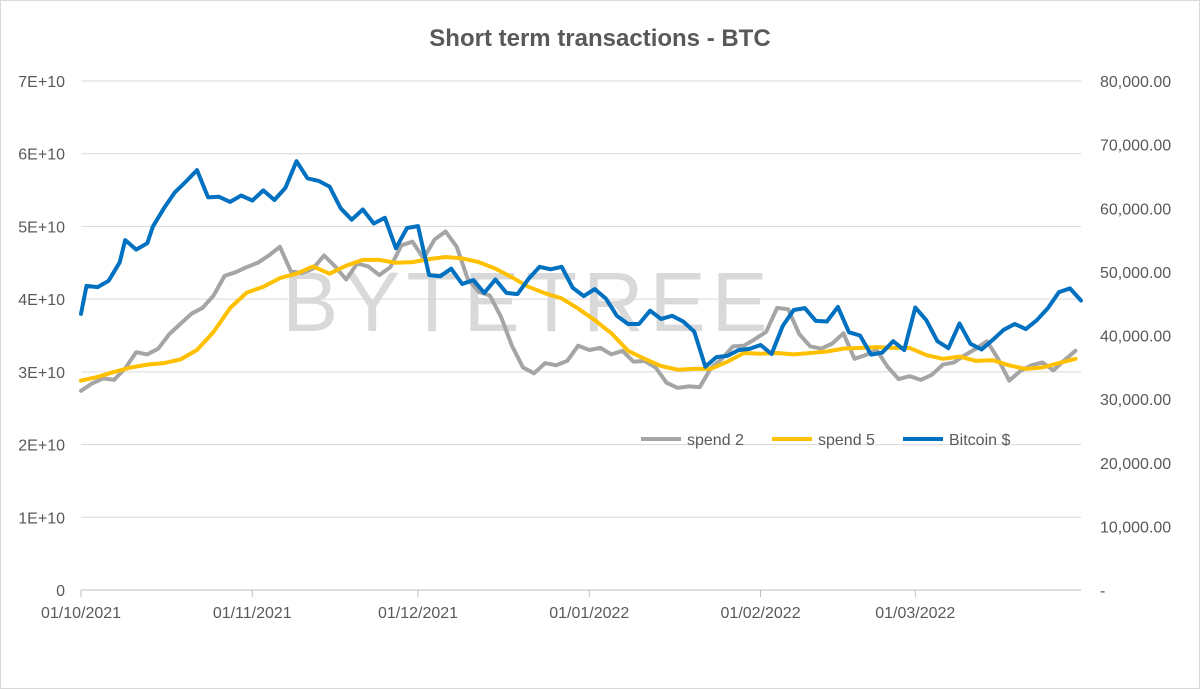 The height and width of the screenshot is (689, 1200). I want to click on y-left-tick-label: 4E+10, so click(41, 300).